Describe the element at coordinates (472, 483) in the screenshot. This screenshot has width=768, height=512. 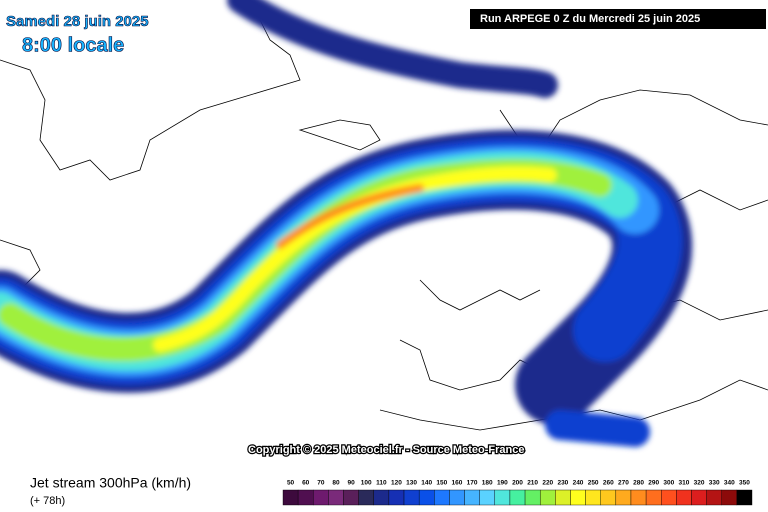
I see `scale-label: 170` at that location.